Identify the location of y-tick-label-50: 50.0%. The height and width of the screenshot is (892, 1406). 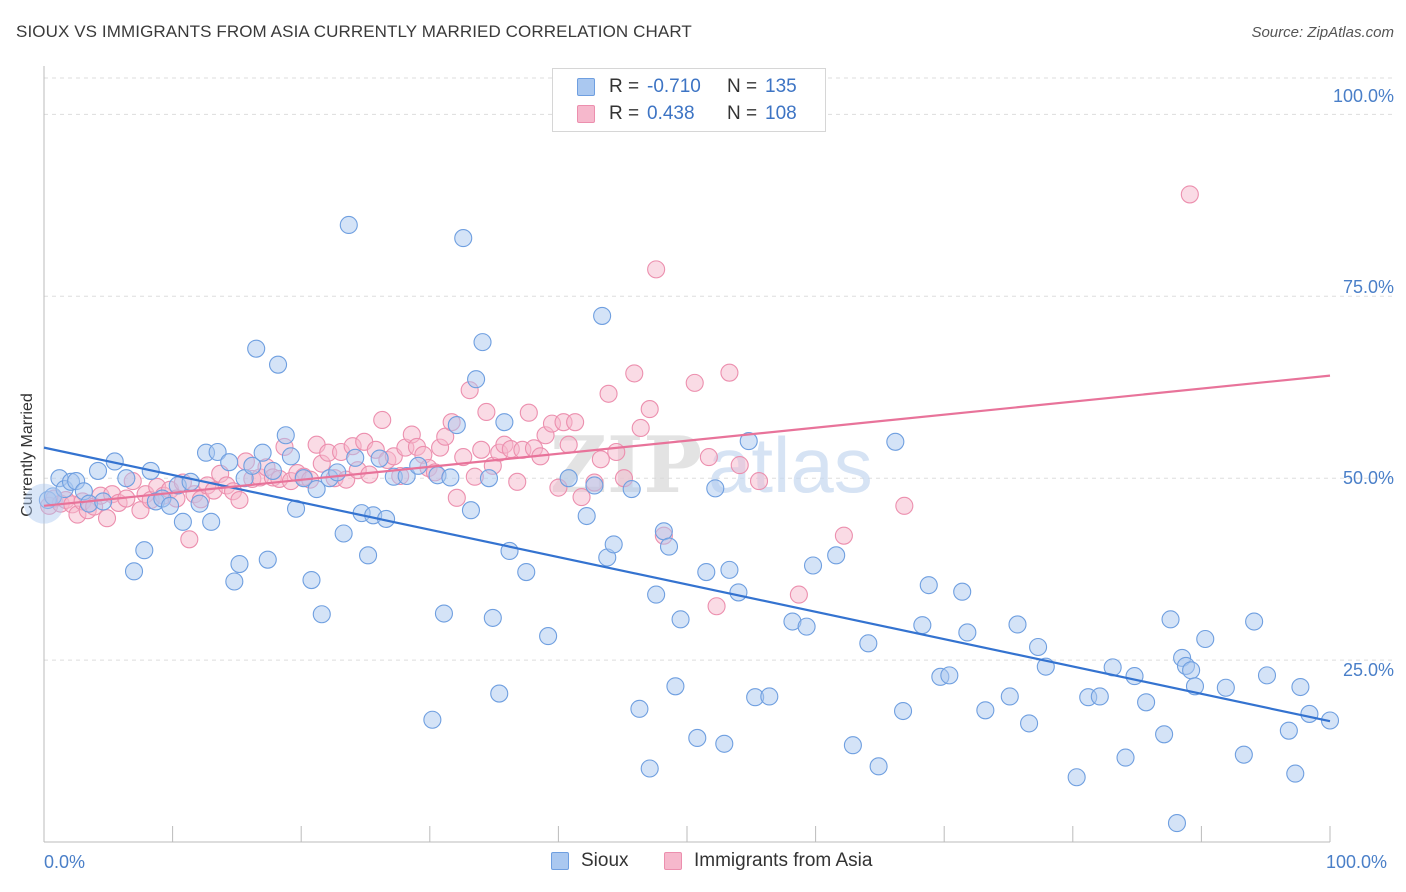
(1368, 478).